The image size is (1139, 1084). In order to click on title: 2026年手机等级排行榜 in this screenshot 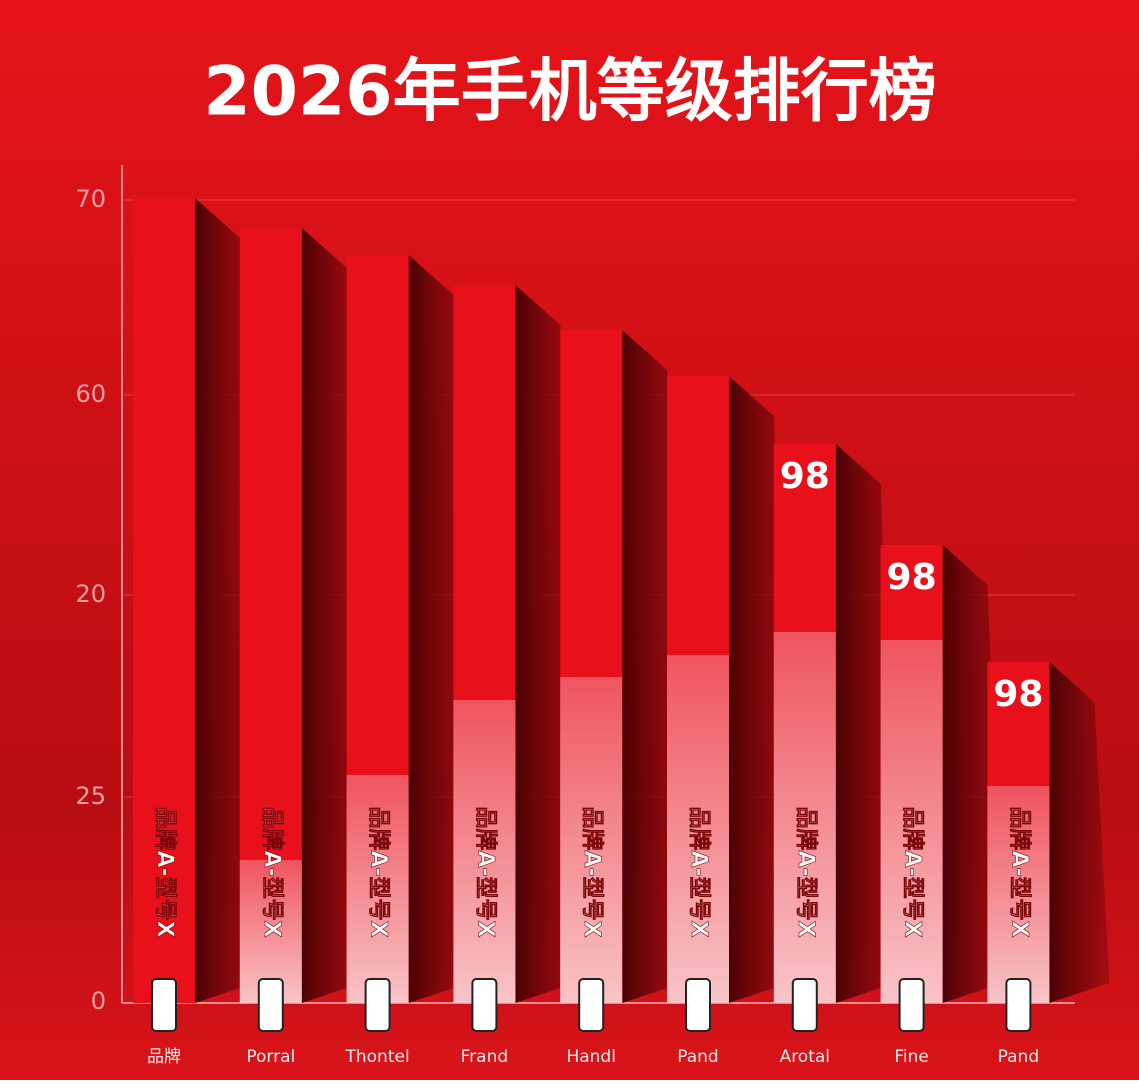, I will do `click(569, 92)`.